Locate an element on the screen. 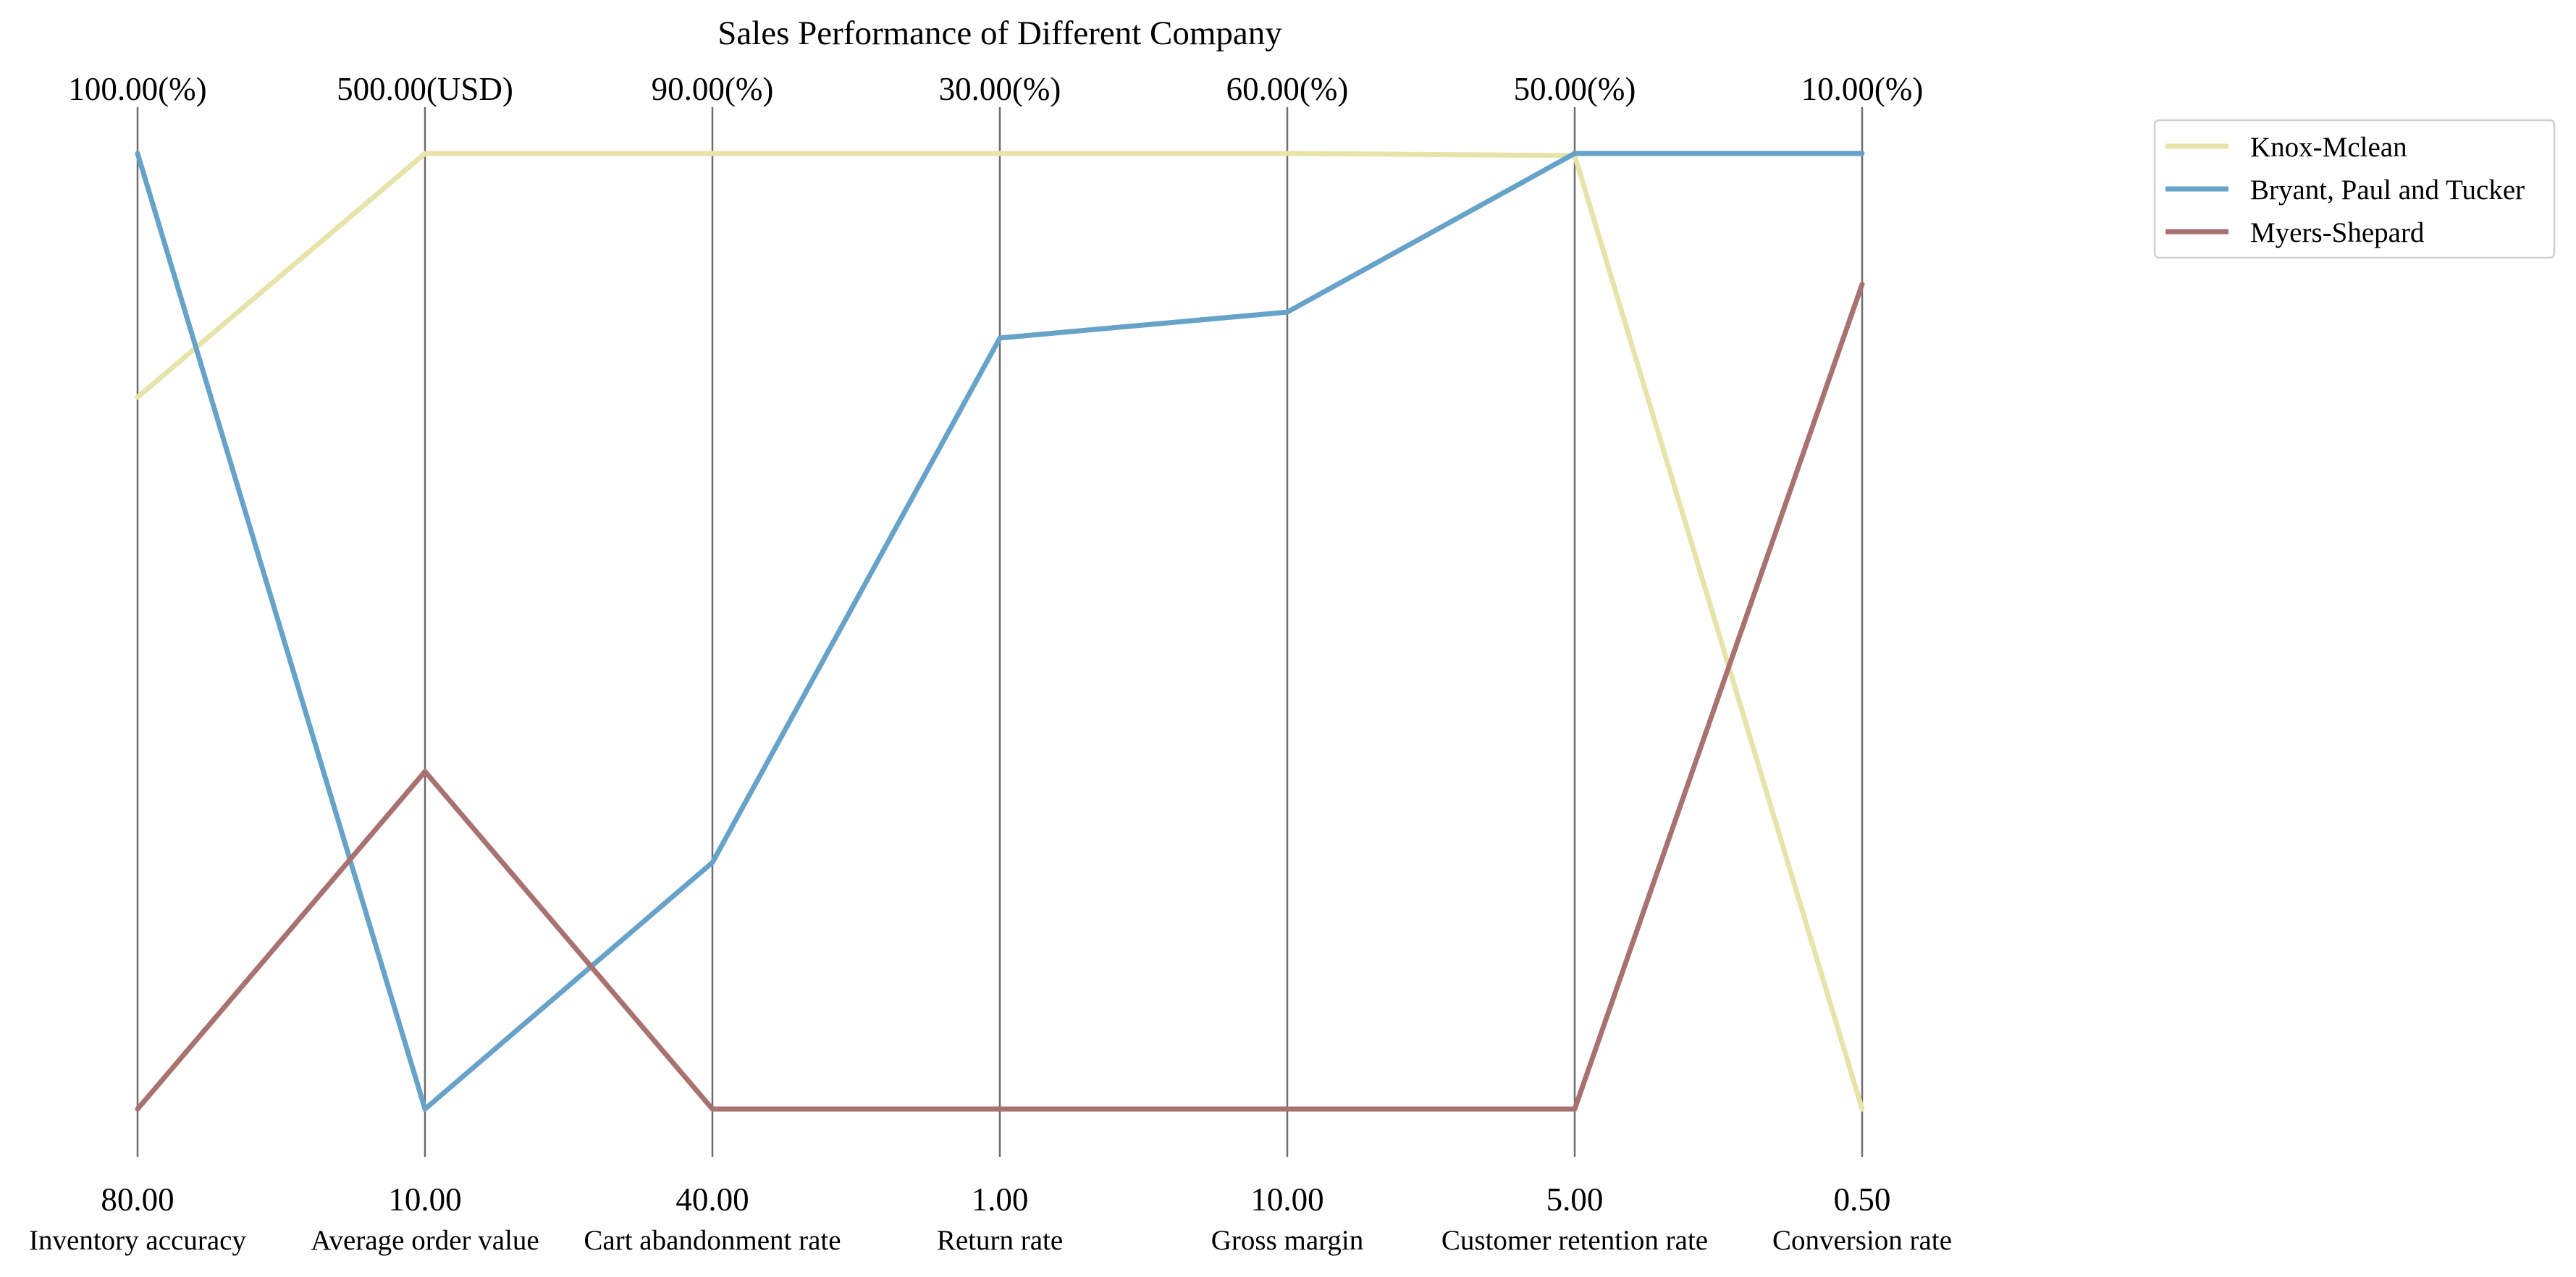 The image size is (2576, 1277). axis-name-gross-margin: Gross margin is located at coordinates (1287, 1240).